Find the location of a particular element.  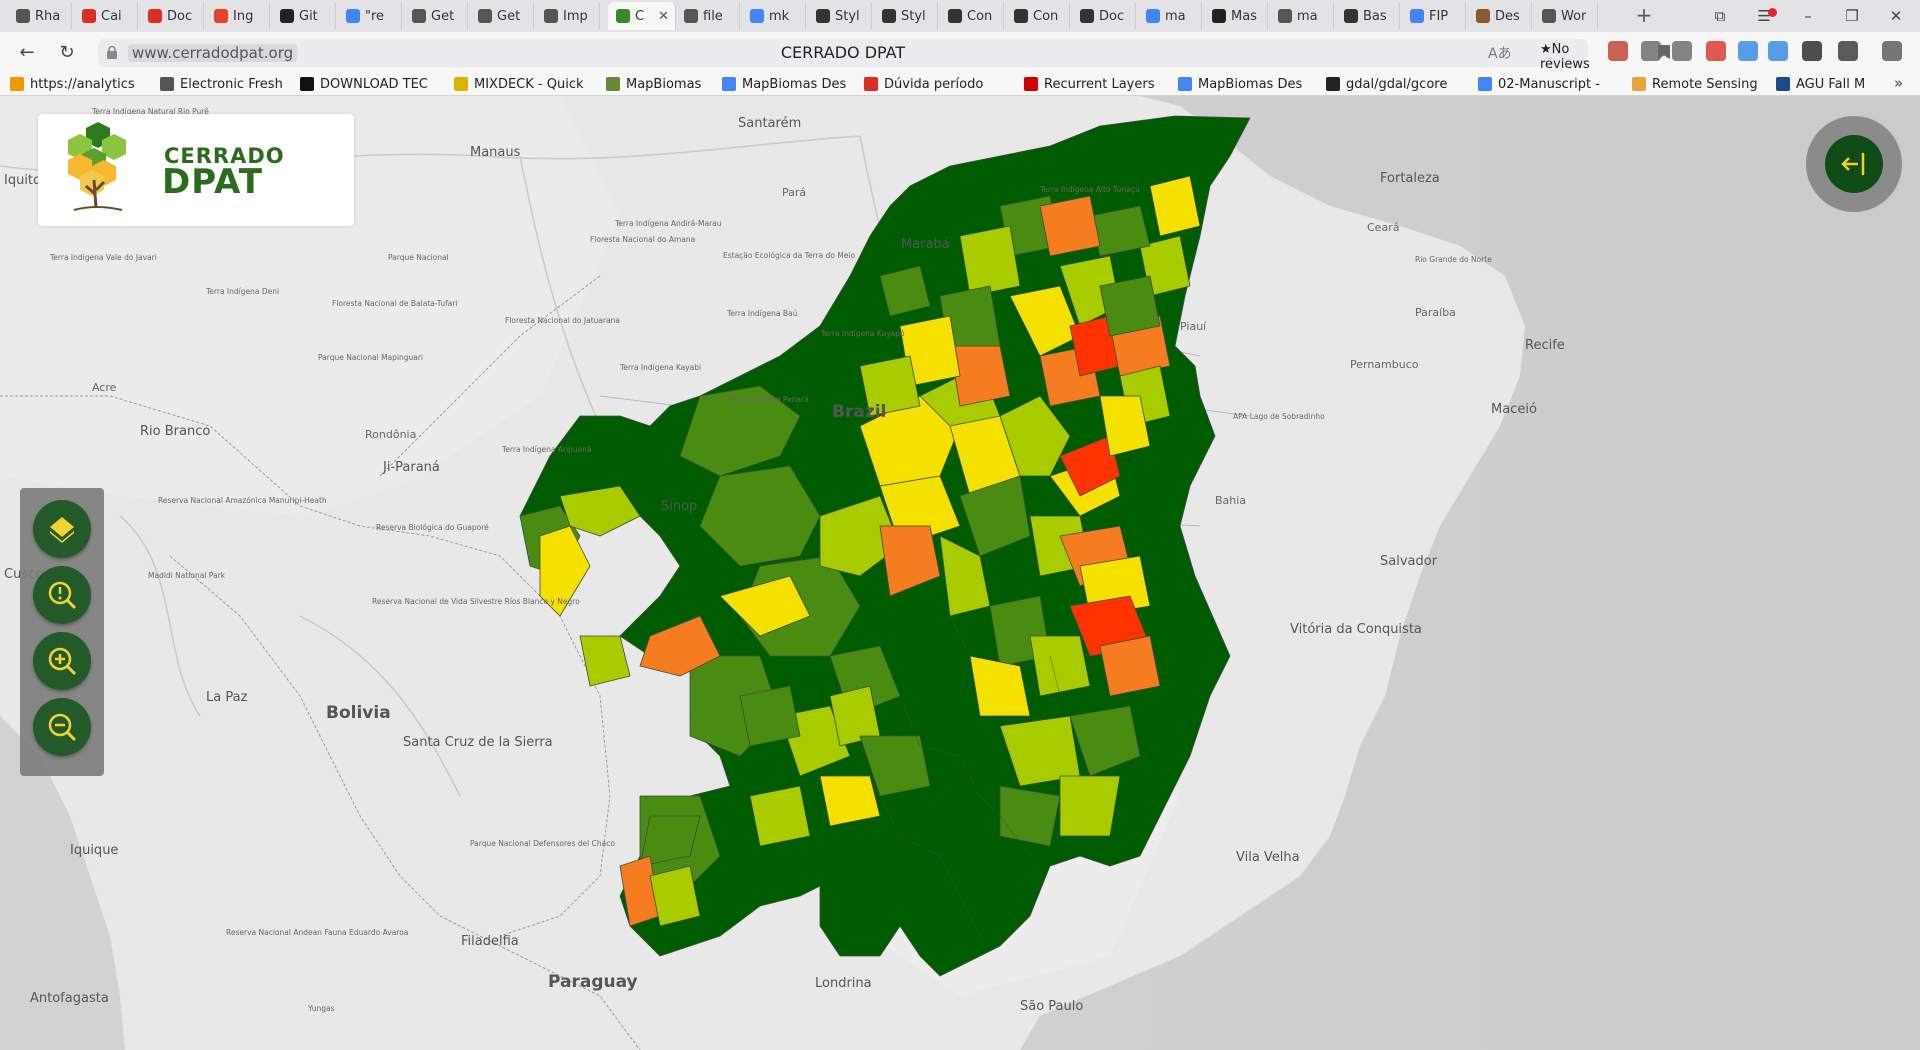

cerrado-dpat-logo: CERRADO DPAT is located at coordinates (196, 170).